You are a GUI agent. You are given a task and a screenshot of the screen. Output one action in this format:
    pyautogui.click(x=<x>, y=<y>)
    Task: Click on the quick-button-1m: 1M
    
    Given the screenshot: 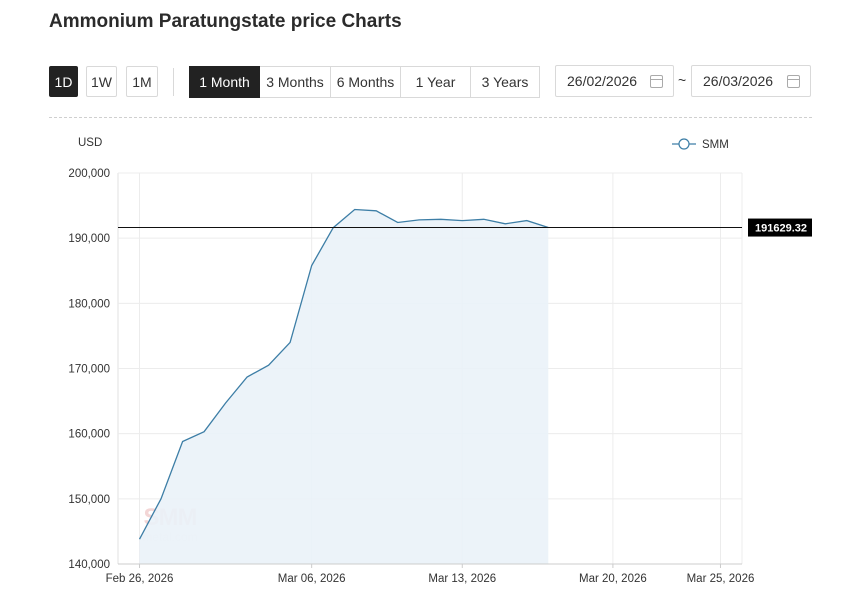 What is the action you would take?
    pyautogui.click(x=142, y=81)
    